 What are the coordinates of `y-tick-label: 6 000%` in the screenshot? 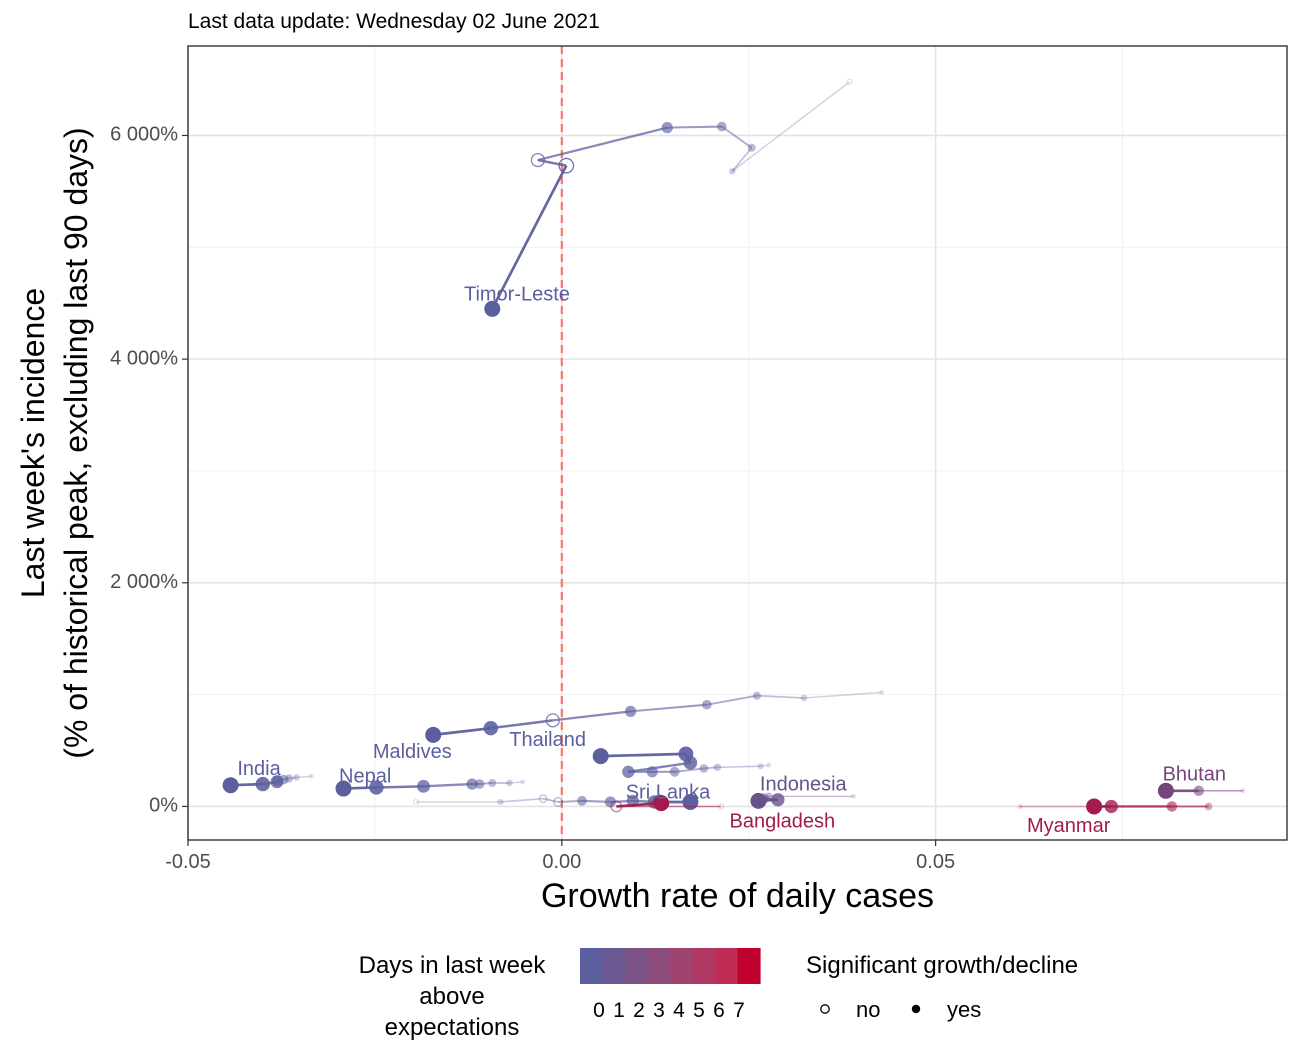 It's located at (144, 135).